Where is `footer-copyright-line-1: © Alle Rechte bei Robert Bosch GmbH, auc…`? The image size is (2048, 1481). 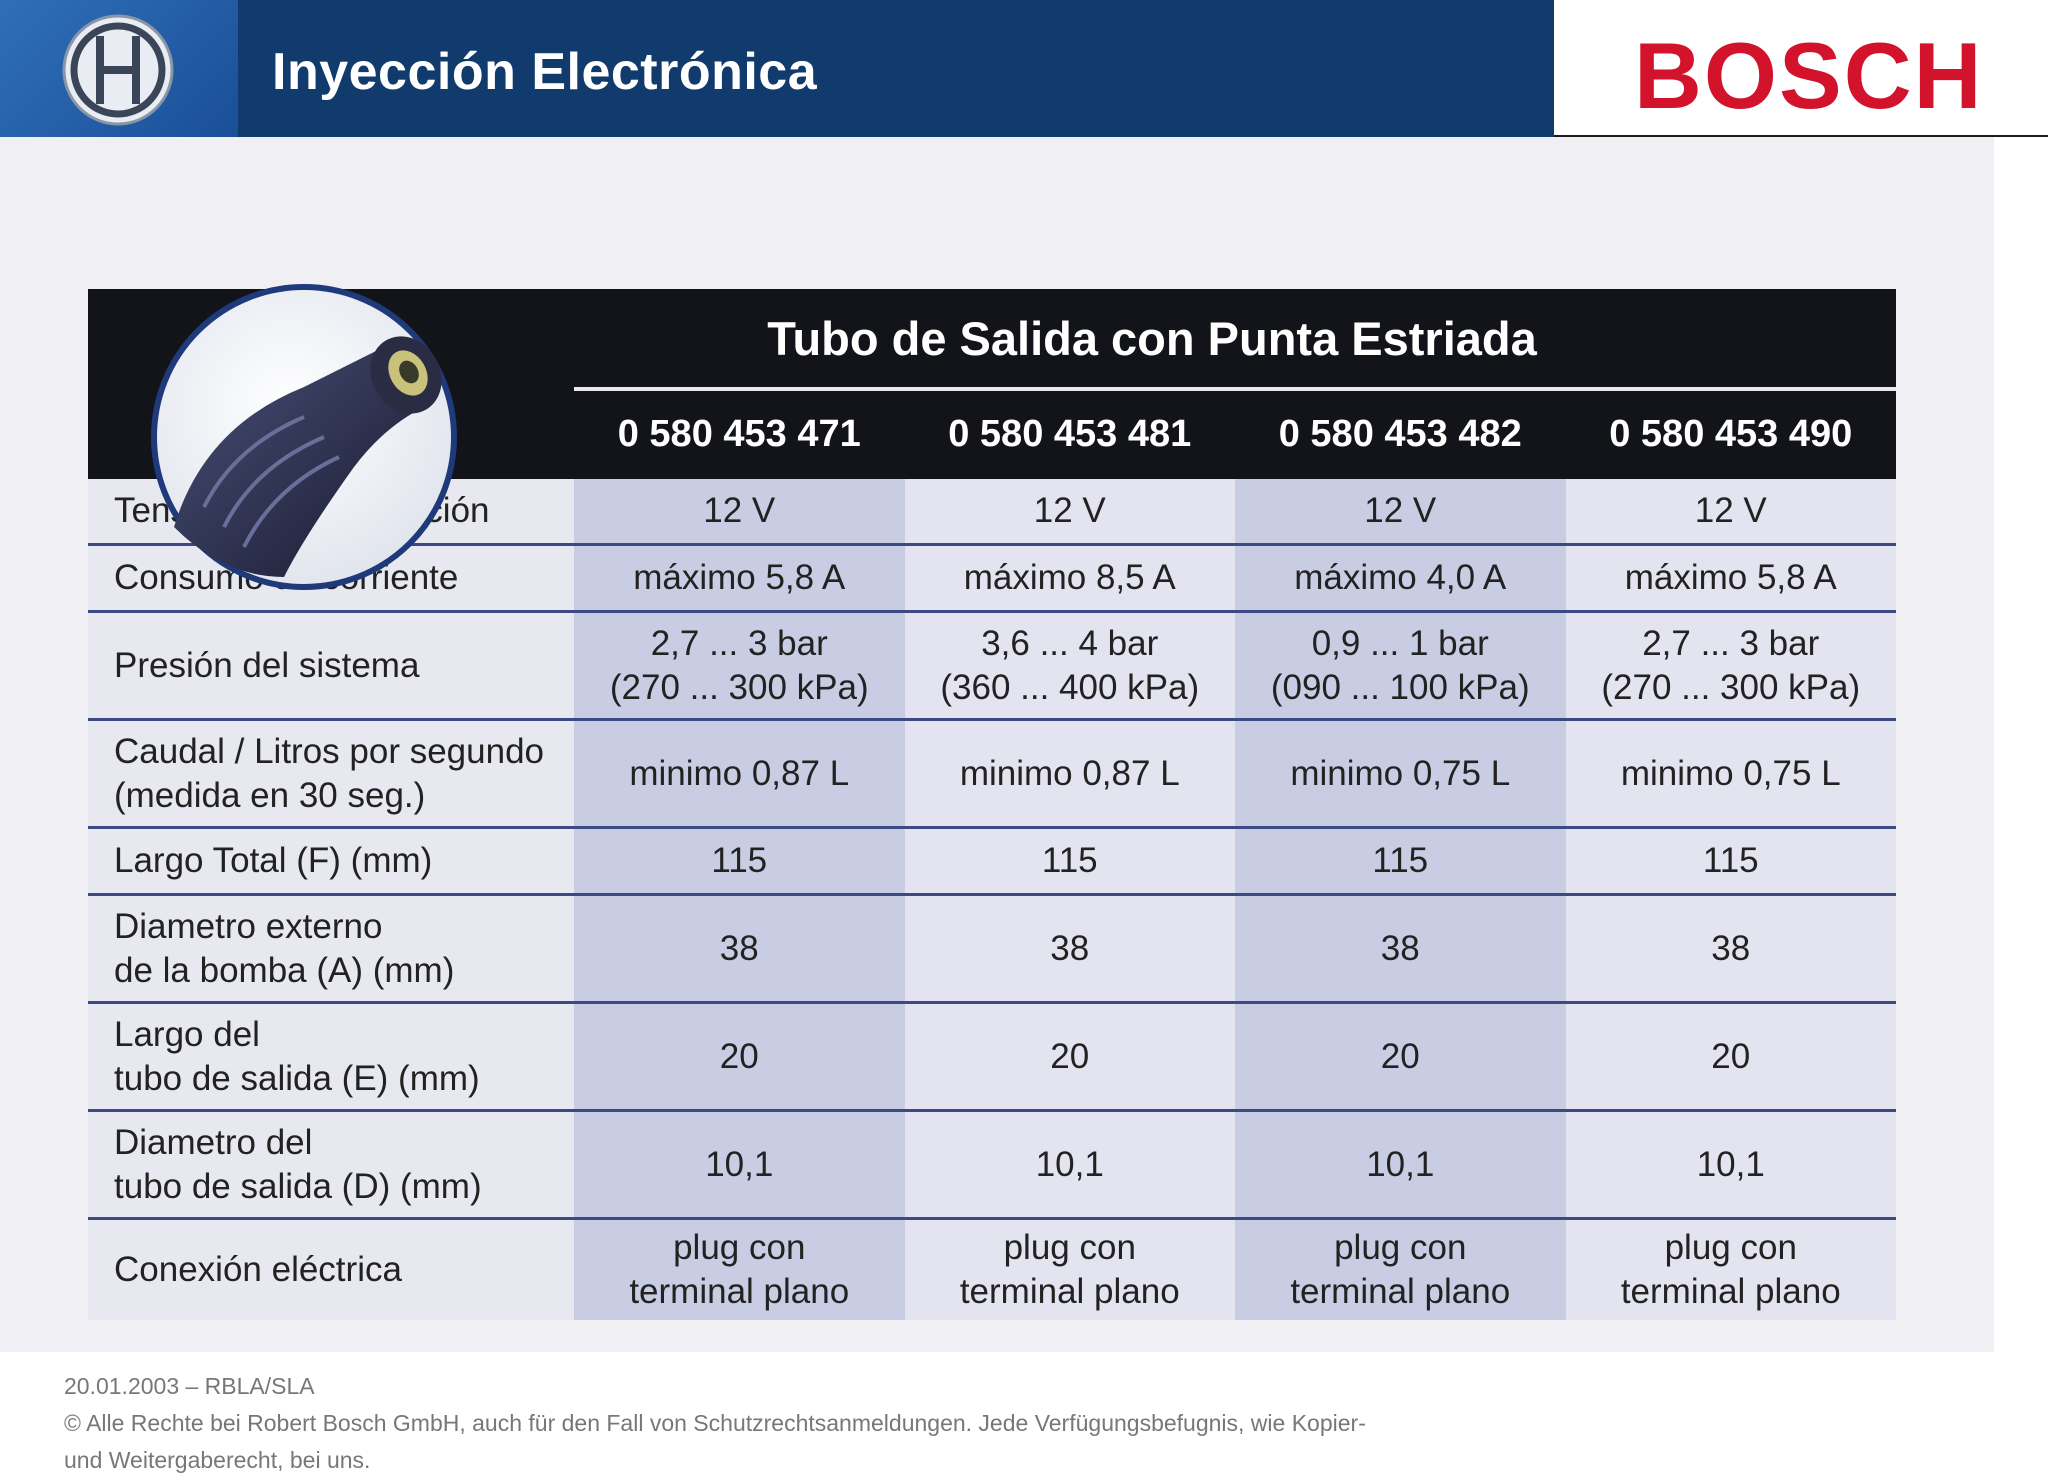 footer-copyright-line-1: © Alle Rechte bei Robert Bosch GmbH, auc… is located at coordinates (715, 1423).